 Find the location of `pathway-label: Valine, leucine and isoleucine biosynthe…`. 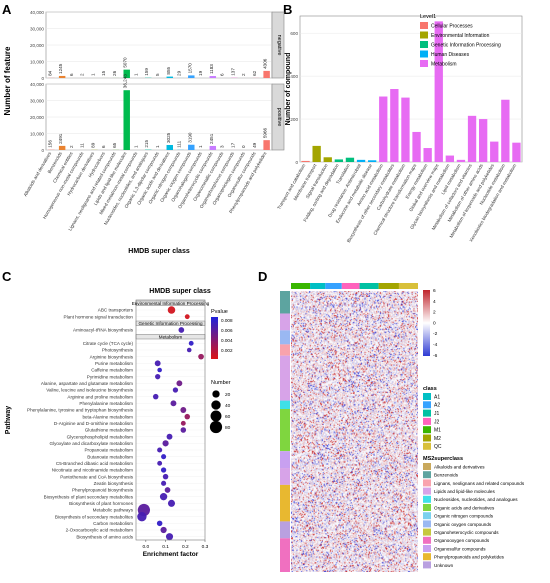

pathway-label: Valine, leucine and isoleucine biosynthe… is located at coordinates (89, 390).